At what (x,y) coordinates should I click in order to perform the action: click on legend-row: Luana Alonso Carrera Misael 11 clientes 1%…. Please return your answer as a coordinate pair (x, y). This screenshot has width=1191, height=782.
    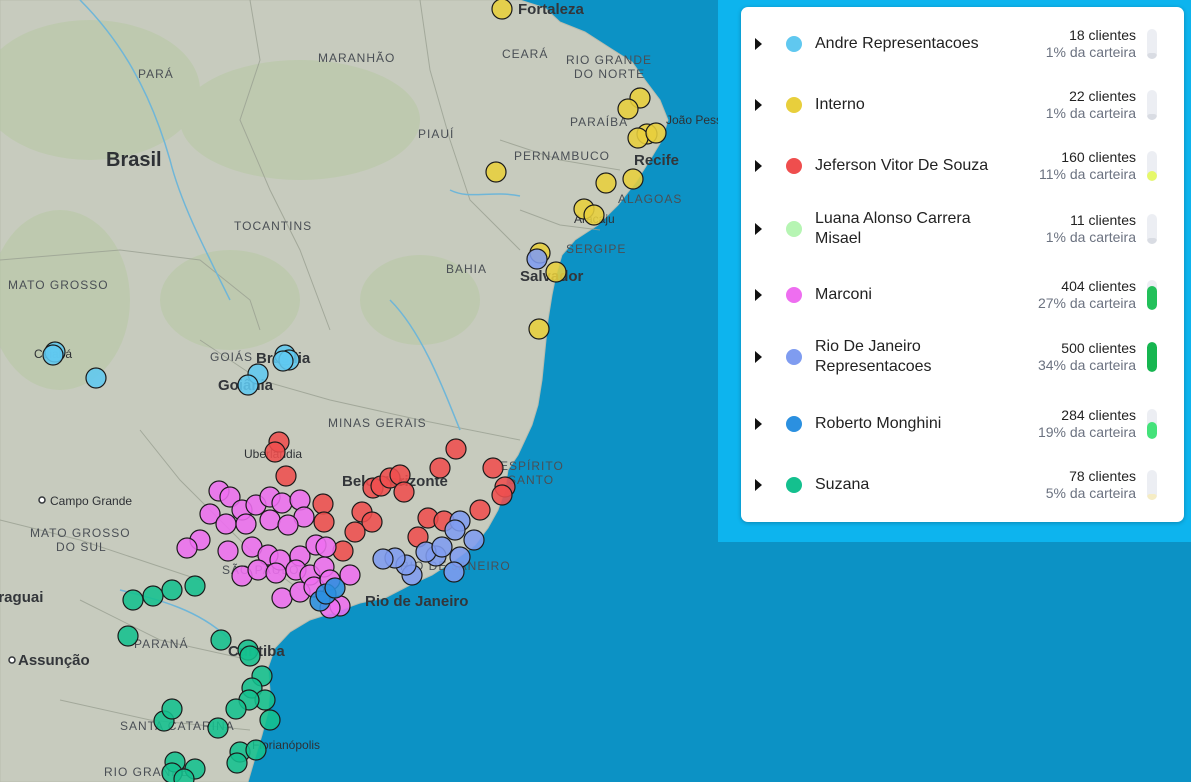
    Looking at the image, I should click on (962, 228).